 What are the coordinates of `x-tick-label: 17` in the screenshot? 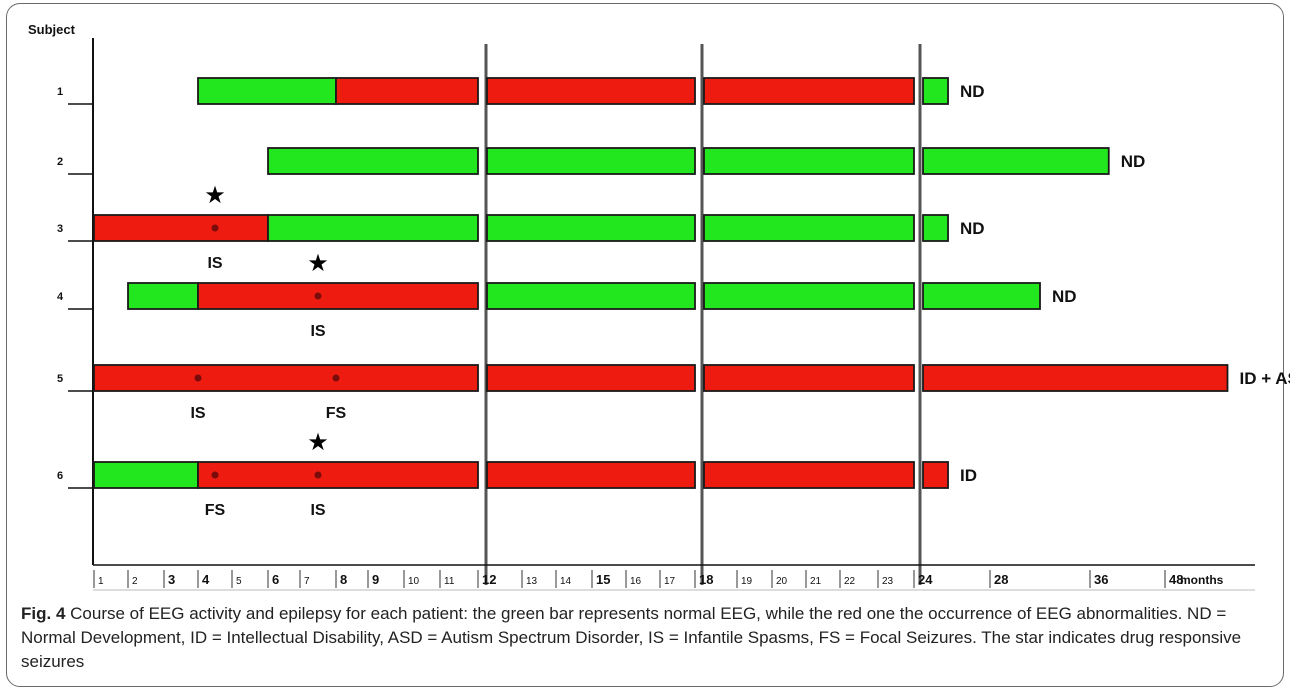 It's located at (670, 581).